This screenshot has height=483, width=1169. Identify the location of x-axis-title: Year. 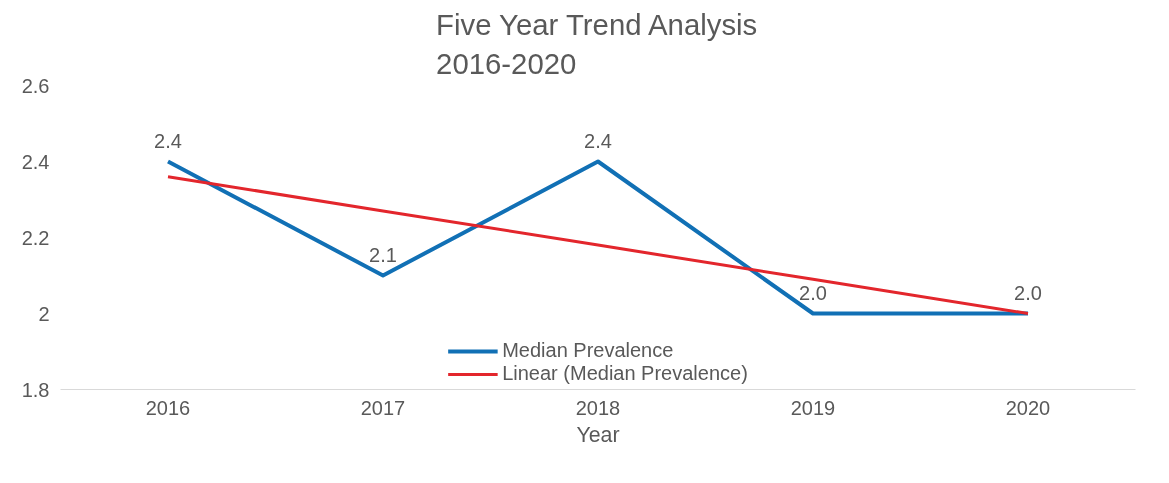
(598, 434).